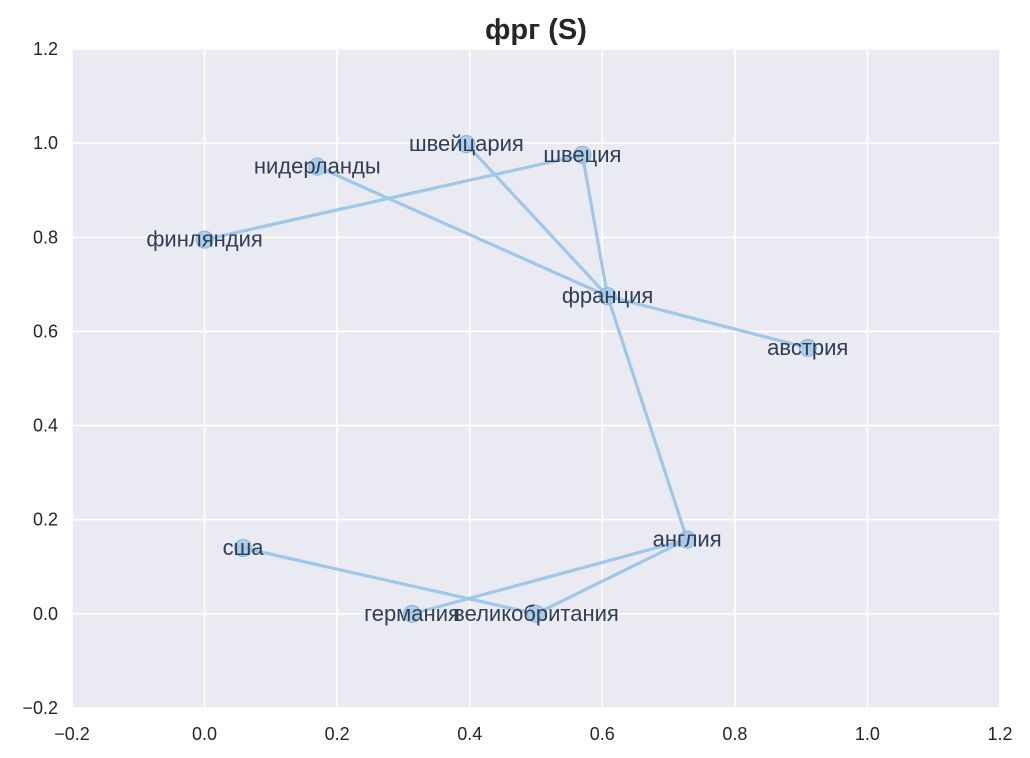  Describe the element at coordinates (867, 734) in the screenshot. I see `x-tick-label: 1.0` at that location.